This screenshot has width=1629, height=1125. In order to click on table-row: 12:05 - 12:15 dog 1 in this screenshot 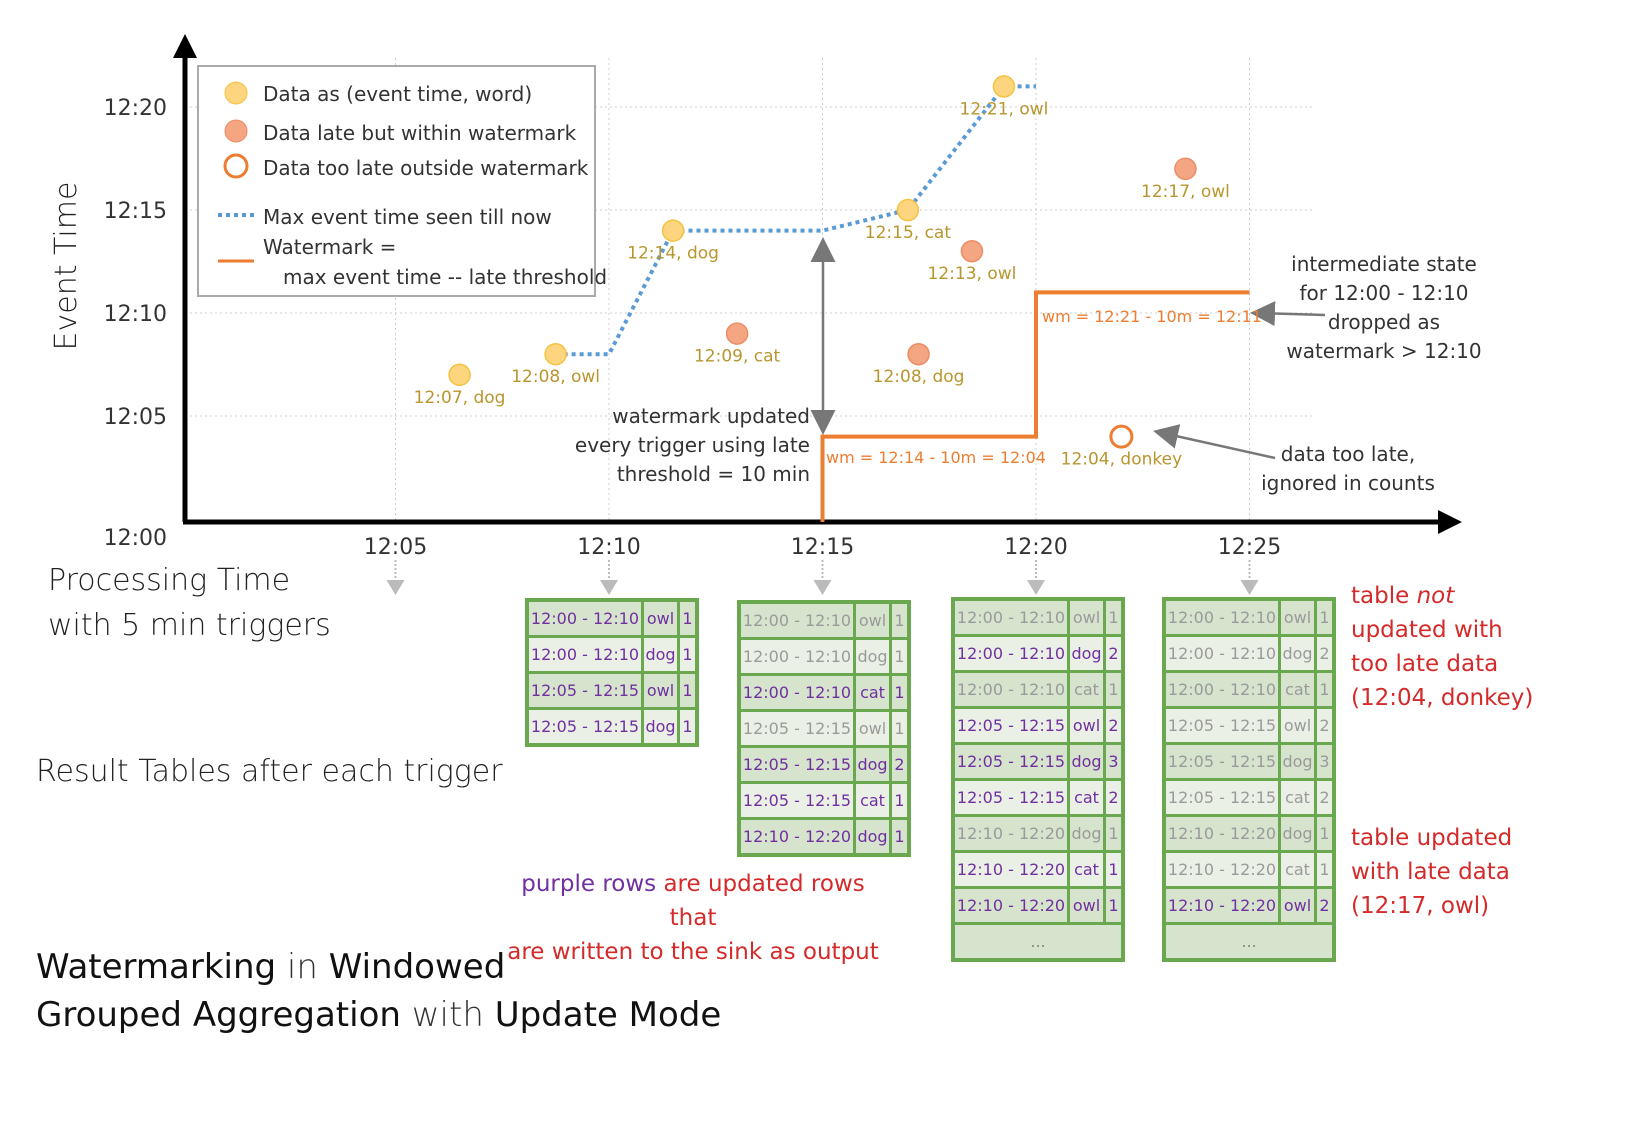, I will do `click(612, 726)`.